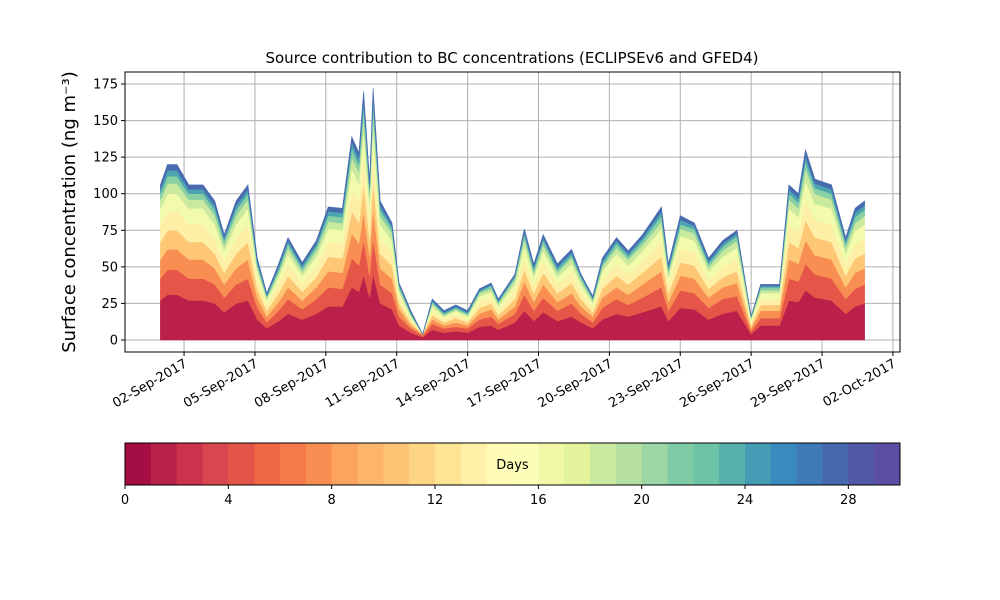 Image resolution: width=1000 pixels, height=600 pixels. Describe the element at coordinates (363, 383) in the screenshot. I see `x-tick-label: 11-Sep-2017` at that location.